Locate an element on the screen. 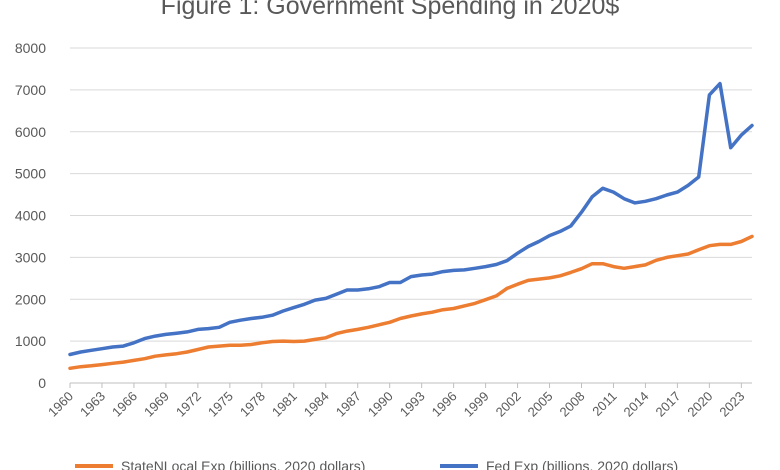  x-tick-label: 1966 is located at coordinates (124, 404).